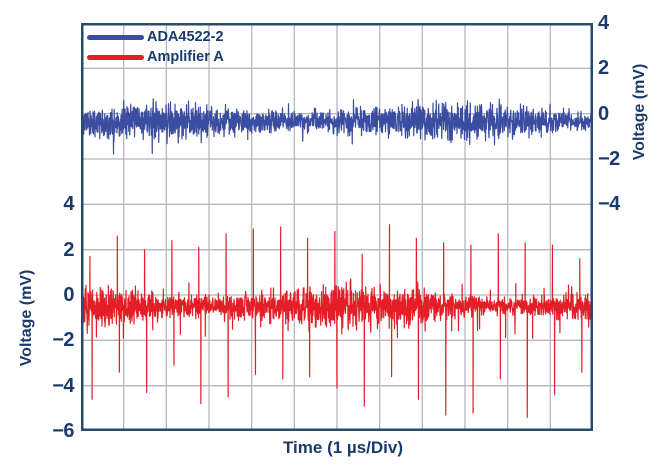 The image size is (657, 466). What do you see at coordinates (26, 318) in the screenshot?
I see `left-axis-title: Voltage (mV)` at bounding box center [26, 318].